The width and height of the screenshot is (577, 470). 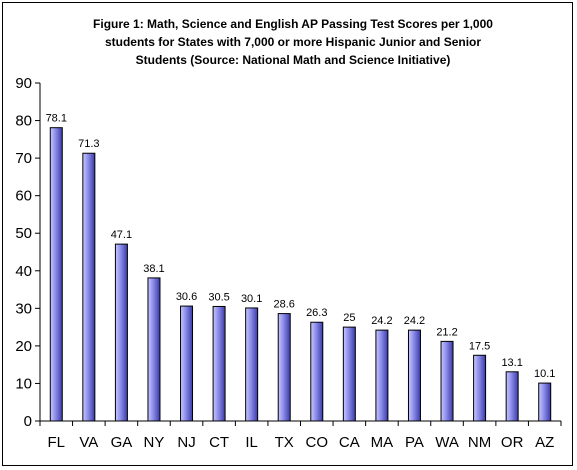 What do you see at coordinates (382, 375) in the screenshot?
I see `bar-ma` at bounding box center [382, 375].